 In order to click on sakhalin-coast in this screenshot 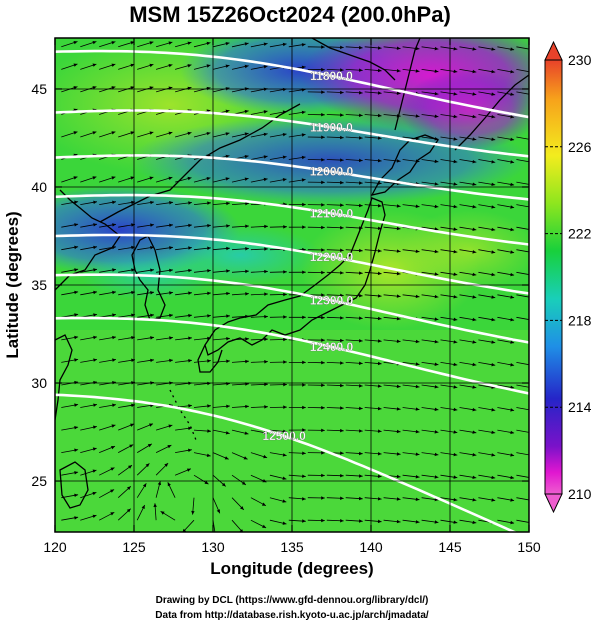, I will do `click(407, 84)`.